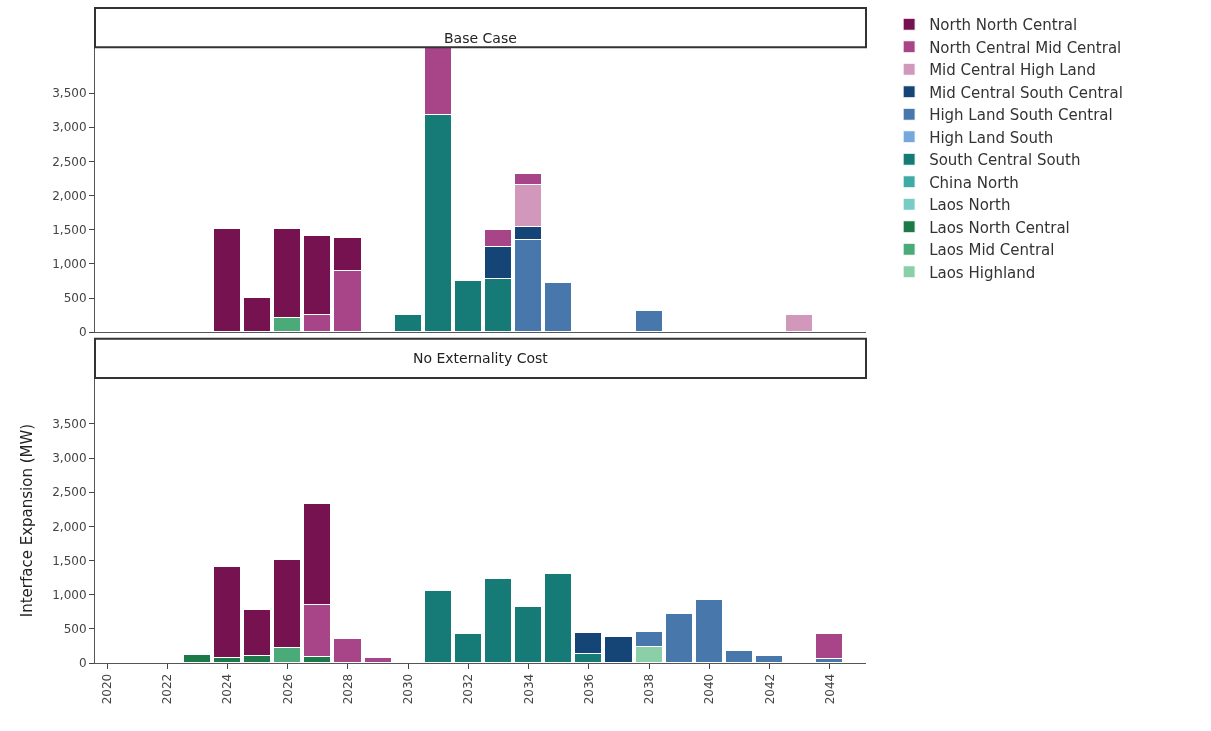 This screenshot has width=1211, height=731. Describe the element at coordinates (347, 689) in the screenshot. I see `x-tick-label: 2028` at that location.